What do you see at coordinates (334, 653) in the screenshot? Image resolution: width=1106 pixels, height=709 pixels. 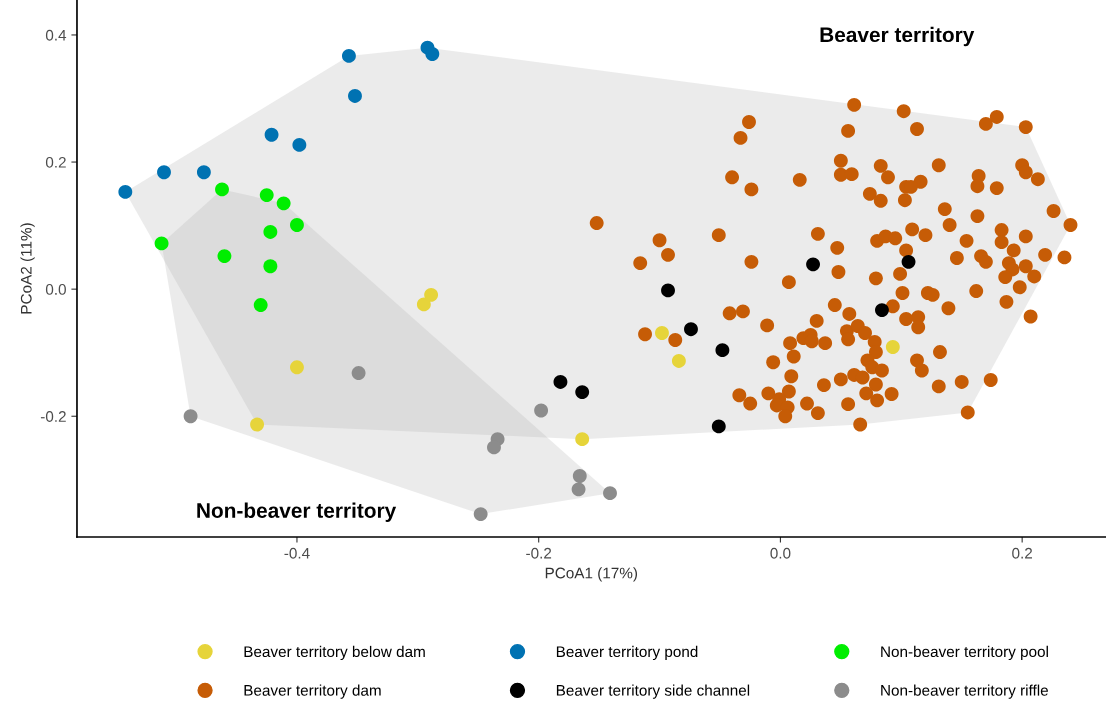 I see `legend-label: Beaver territory below dam` at bounding box center [334, 653].